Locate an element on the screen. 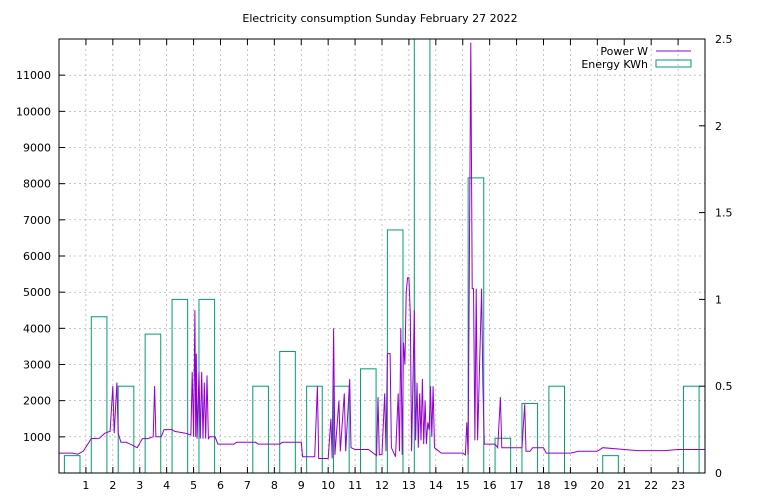  x-tick-label: 9 is located at coordinates (301, 485).